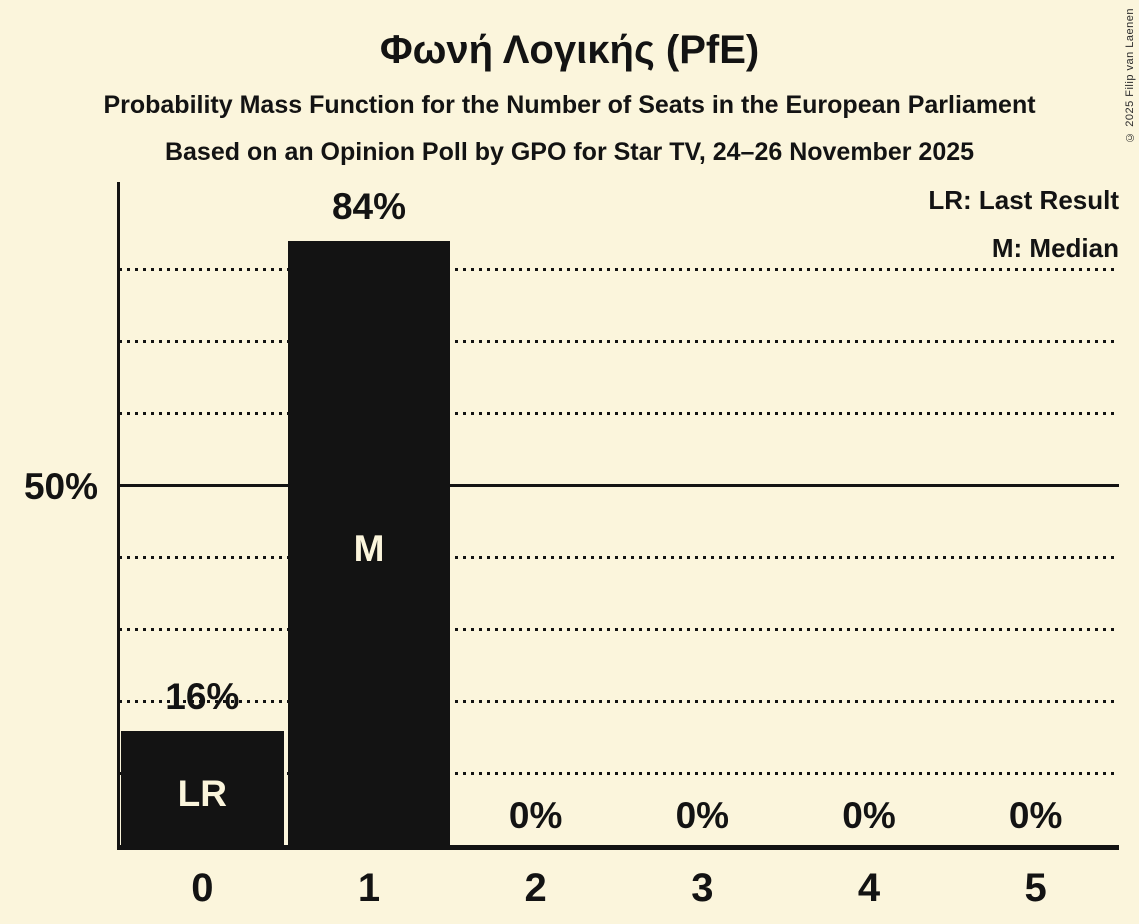 The height and width of the screenshot is (924, 1139). I want to click on x-tick-label: 1, so click(369, 888).